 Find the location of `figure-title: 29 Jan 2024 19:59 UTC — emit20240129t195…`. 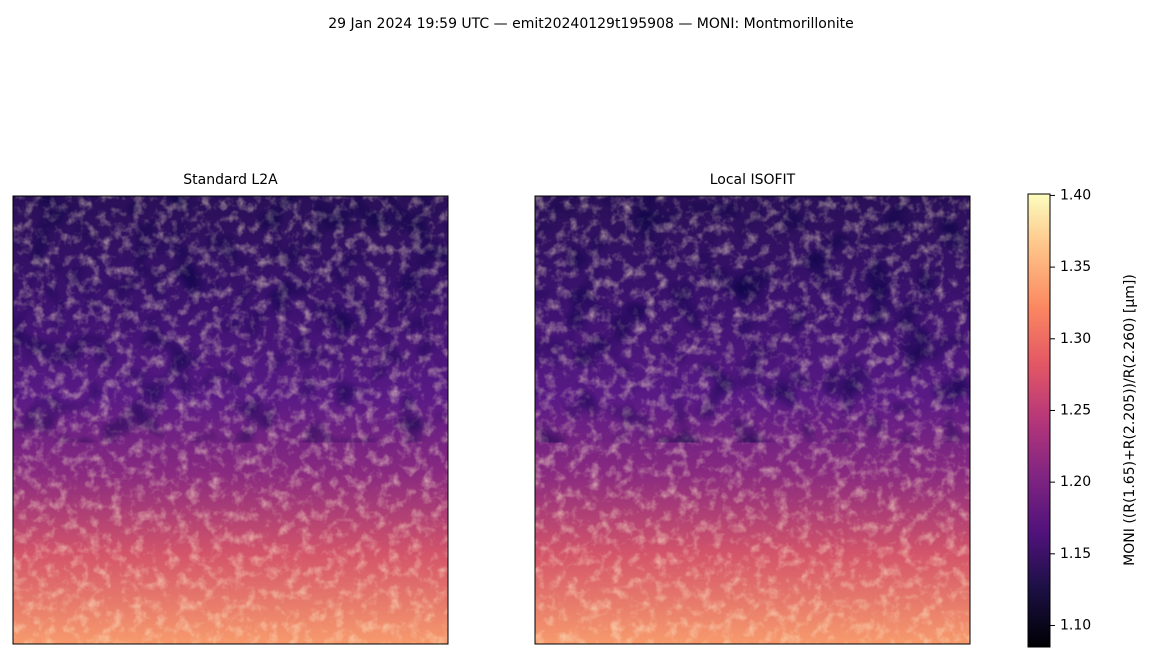

figure-title: 29 Jan 2024 19:59 UTC — emit20240129t195… is located at coordinates (590, 24).